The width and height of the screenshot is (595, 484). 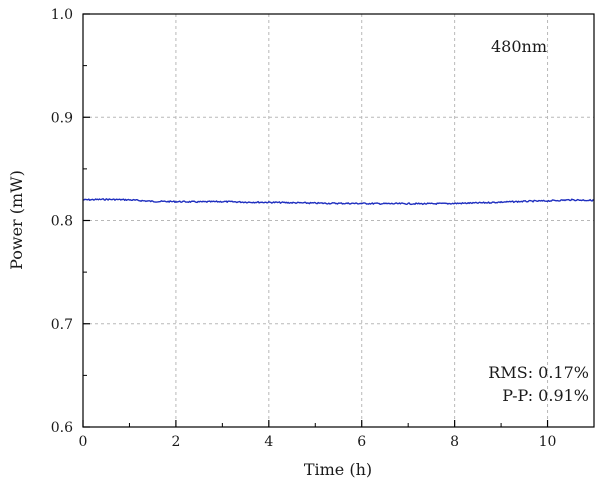 What do you see at coordinates (454, 442) in the screenshot?
I see `x-tick-label: 8` at bounding box center [454, 442].